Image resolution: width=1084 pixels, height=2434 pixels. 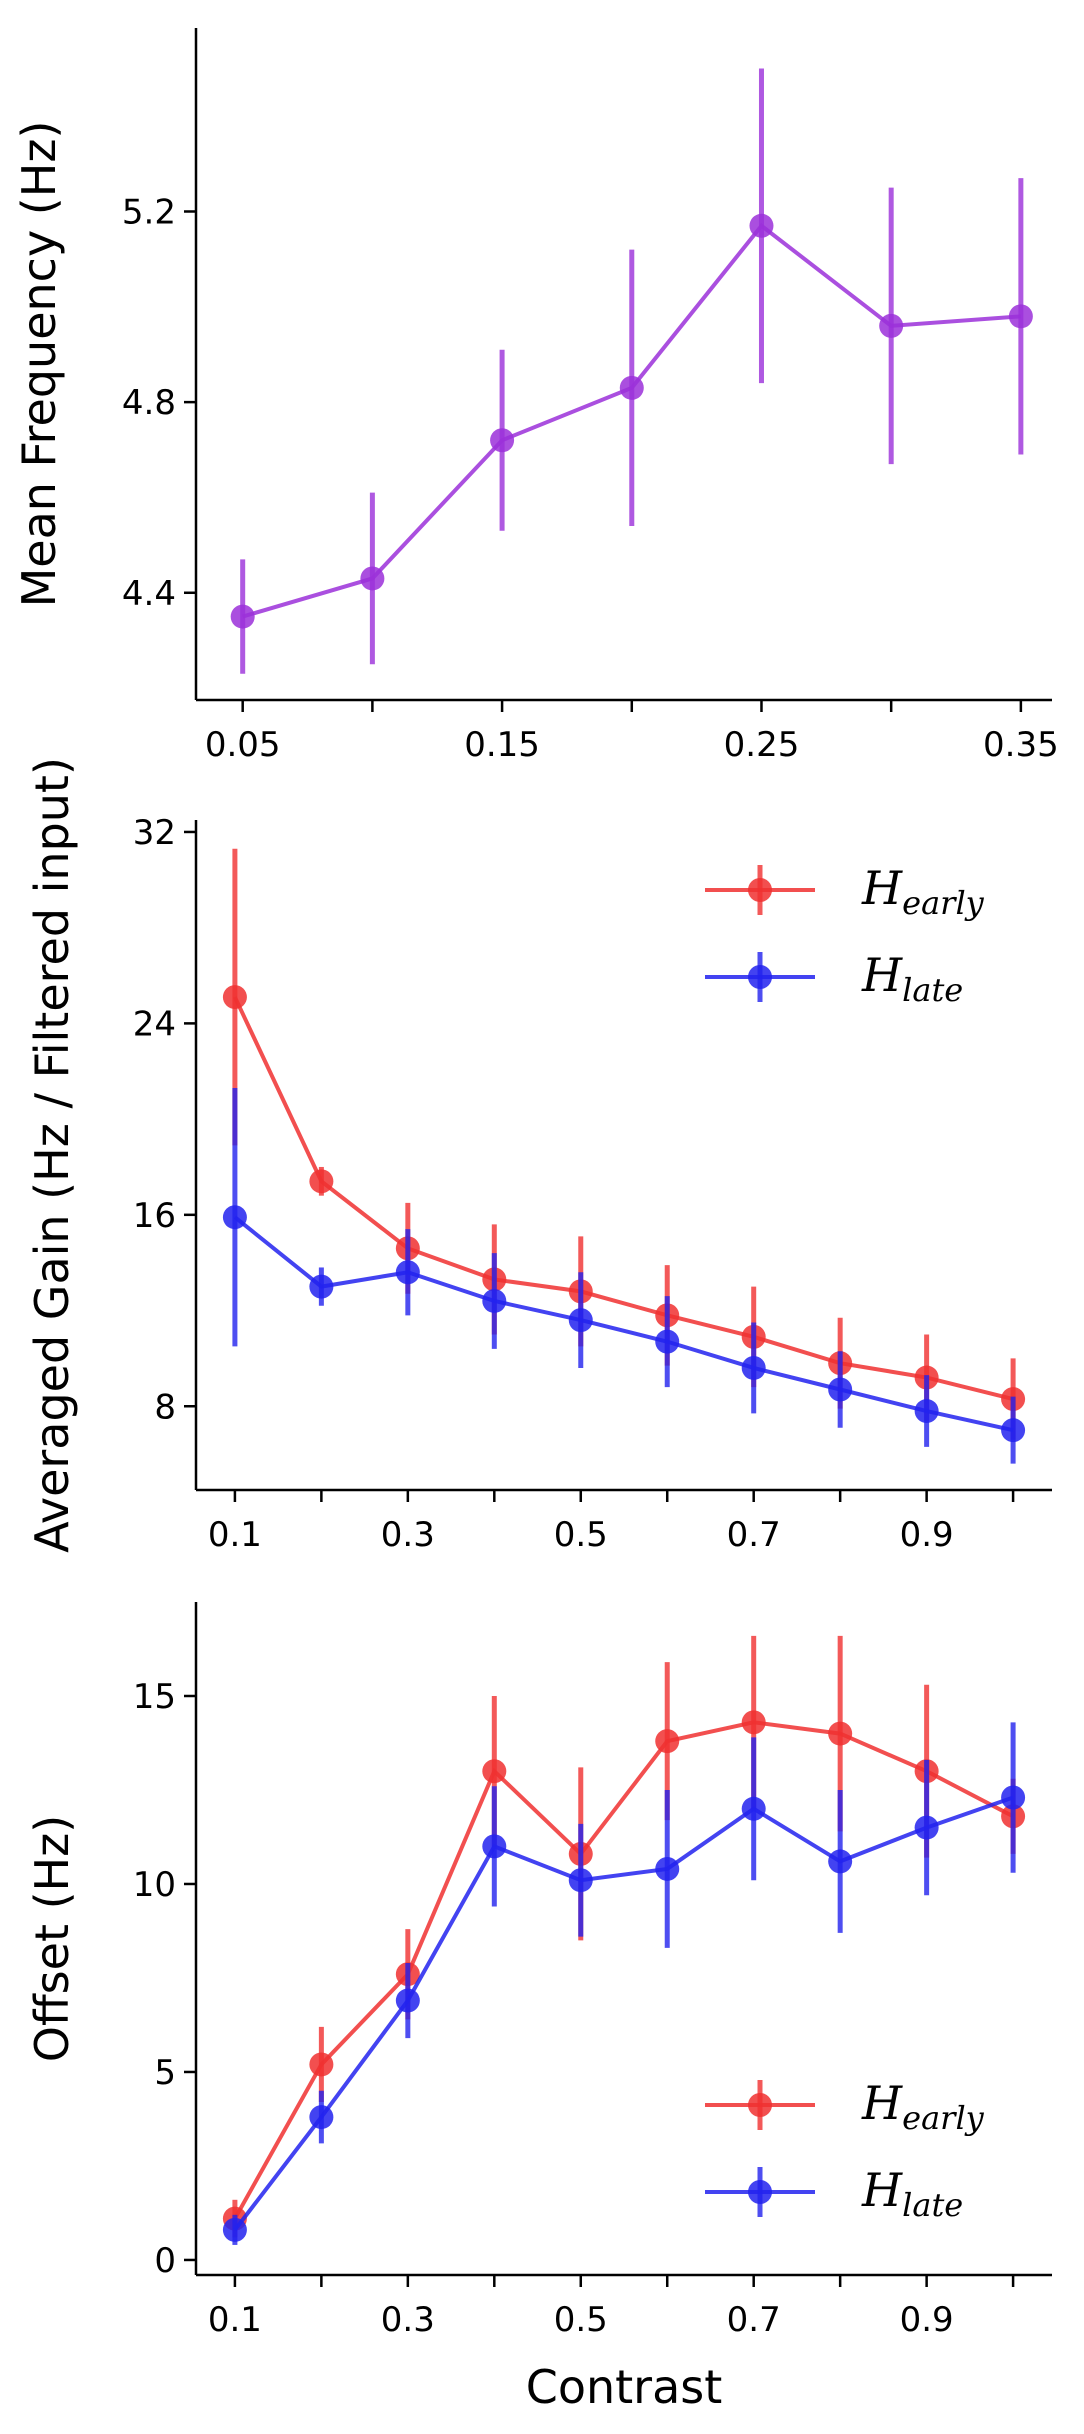 I want to click on x-tick-label: 0.15, so click(x=502, y=745).